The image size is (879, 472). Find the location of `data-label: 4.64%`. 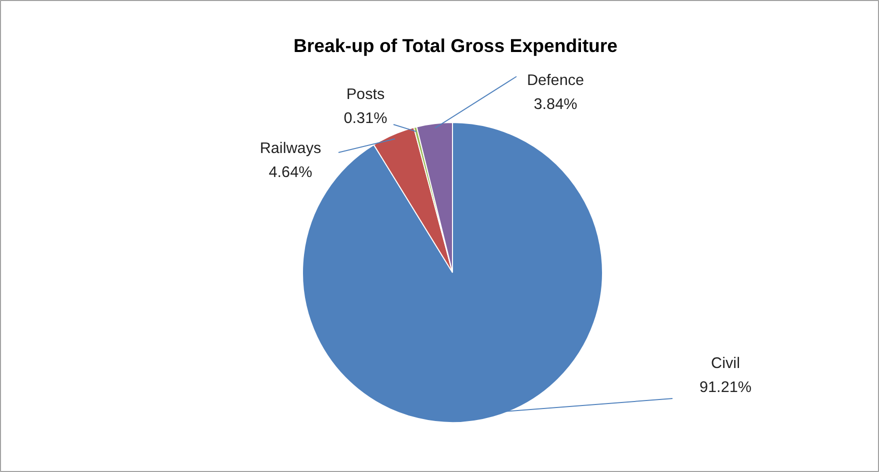

data-label: 4.64% is located at coordinates (290, 172).